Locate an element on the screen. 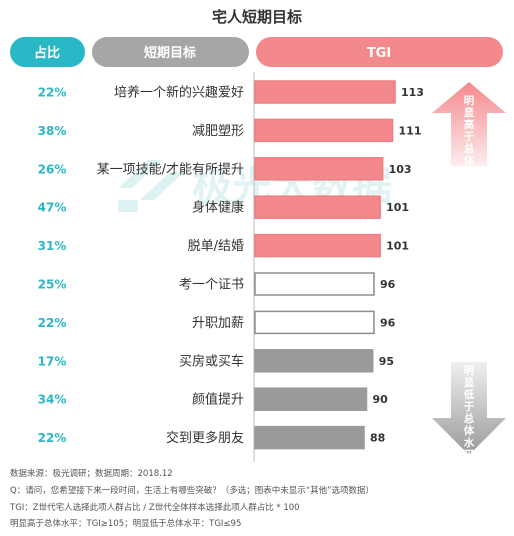 This screenshot has height=536, width=514. header-tgi-label: TGI is located at coordinates (379, 53).